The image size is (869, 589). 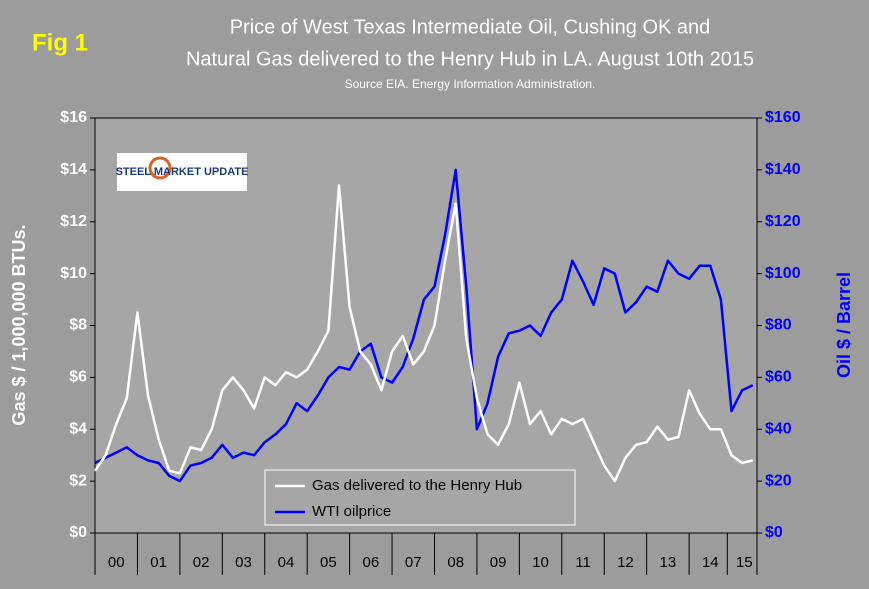 I want to click on y2-tick-label: $160, so click(x=783, y=117).